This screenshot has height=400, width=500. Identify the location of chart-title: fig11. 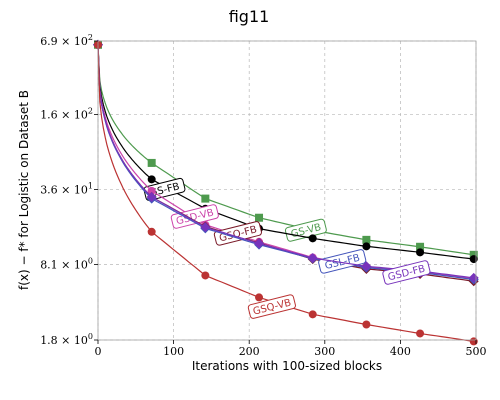
(249, 16).